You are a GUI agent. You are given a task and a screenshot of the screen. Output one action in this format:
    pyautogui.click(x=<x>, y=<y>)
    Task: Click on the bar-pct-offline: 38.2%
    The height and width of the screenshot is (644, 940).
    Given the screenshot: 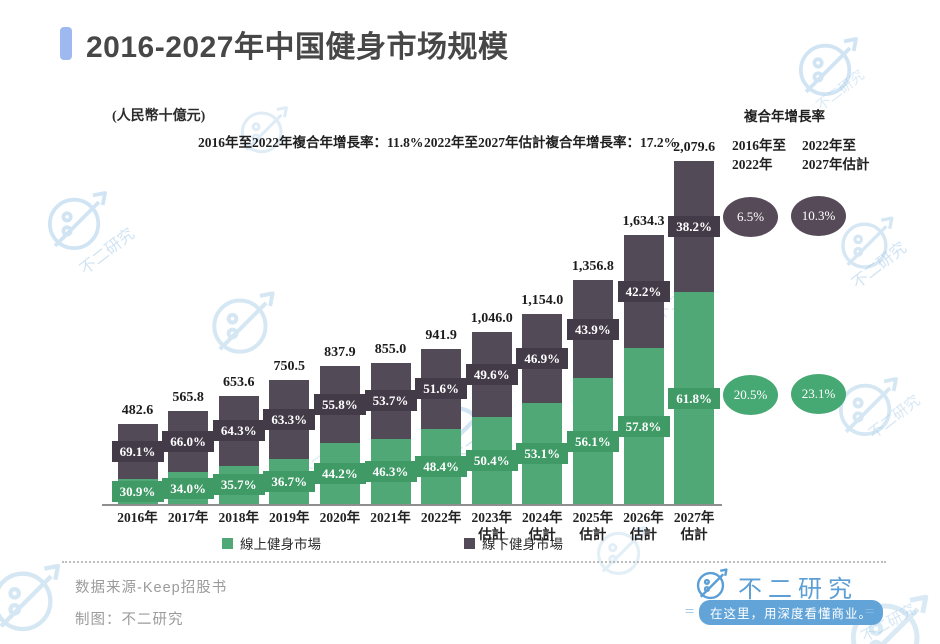 What is the action you would take?
    pyautogui.click(x=694, y=227)
    